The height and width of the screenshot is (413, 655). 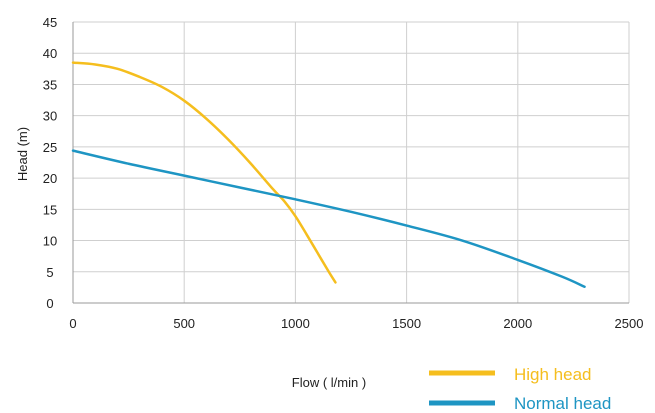 I want to click on x-tick-label: 1000, so click(x=295, y=323).